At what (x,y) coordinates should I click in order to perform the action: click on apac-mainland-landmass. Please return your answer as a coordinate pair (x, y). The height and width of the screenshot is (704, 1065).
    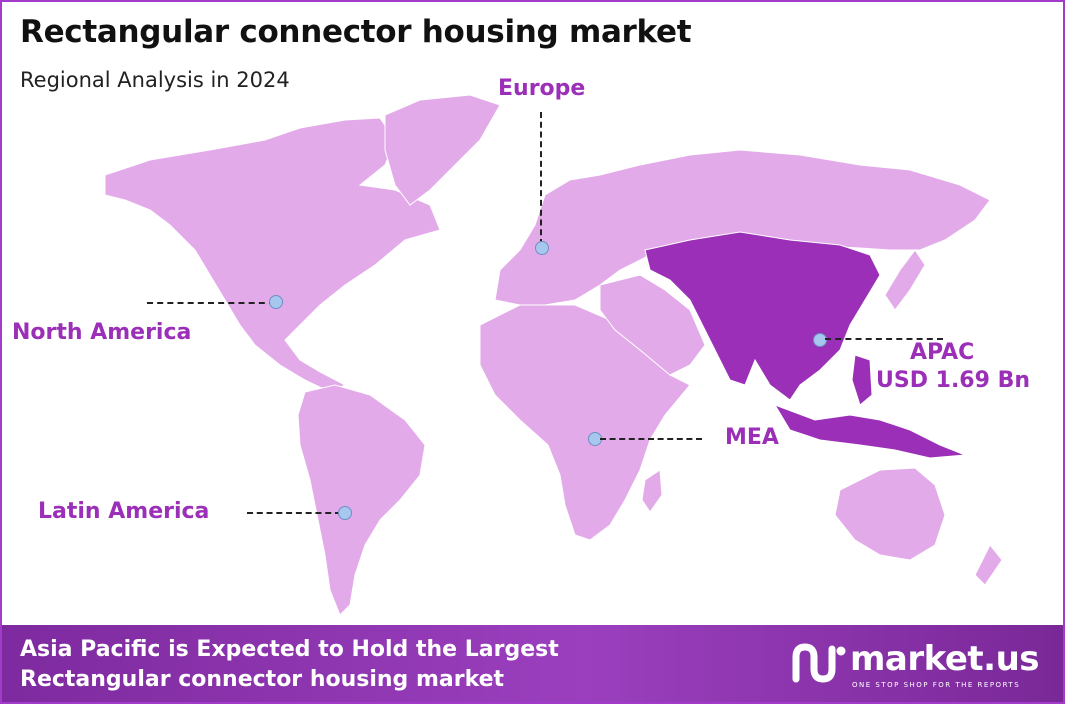
    Looking at the image, I should click on (762, 316).